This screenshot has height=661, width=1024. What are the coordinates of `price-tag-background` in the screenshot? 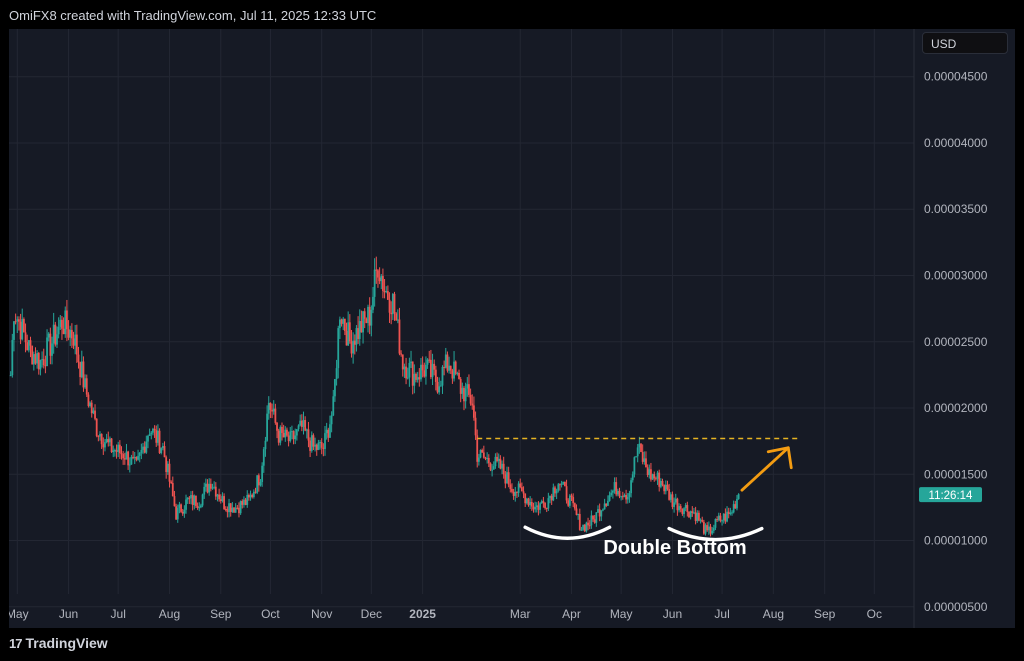 It's located at (950, 495).